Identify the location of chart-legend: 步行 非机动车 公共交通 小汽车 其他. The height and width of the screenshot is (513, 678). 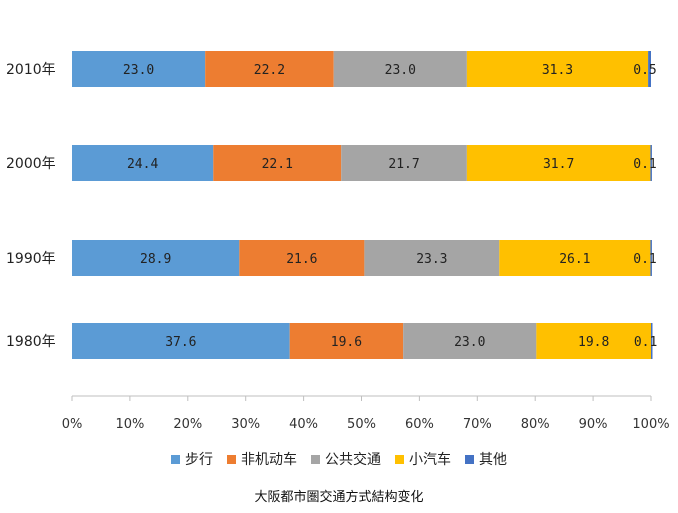
(339, 459).